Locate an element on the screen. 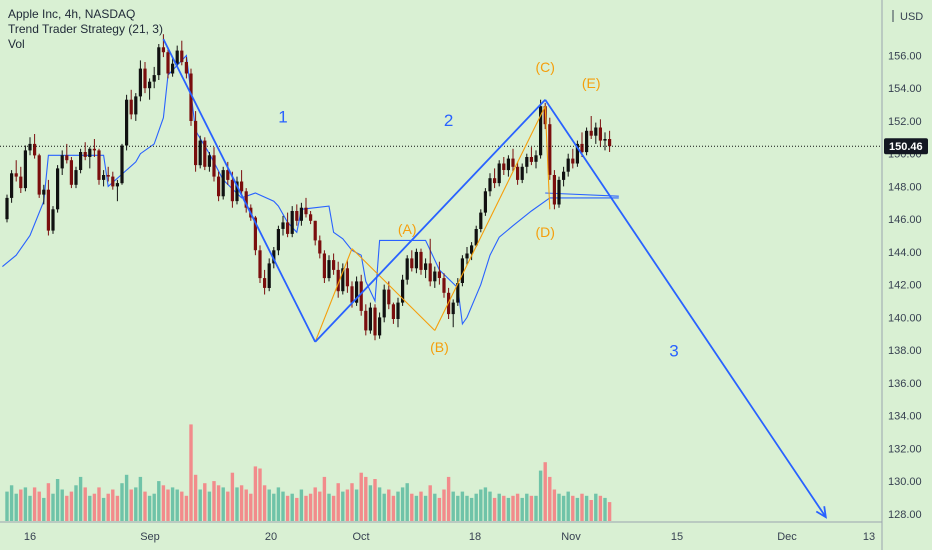 This screenshot has height=550, width=932. x-tick-label: 18 is located at coordinates (475, 537).